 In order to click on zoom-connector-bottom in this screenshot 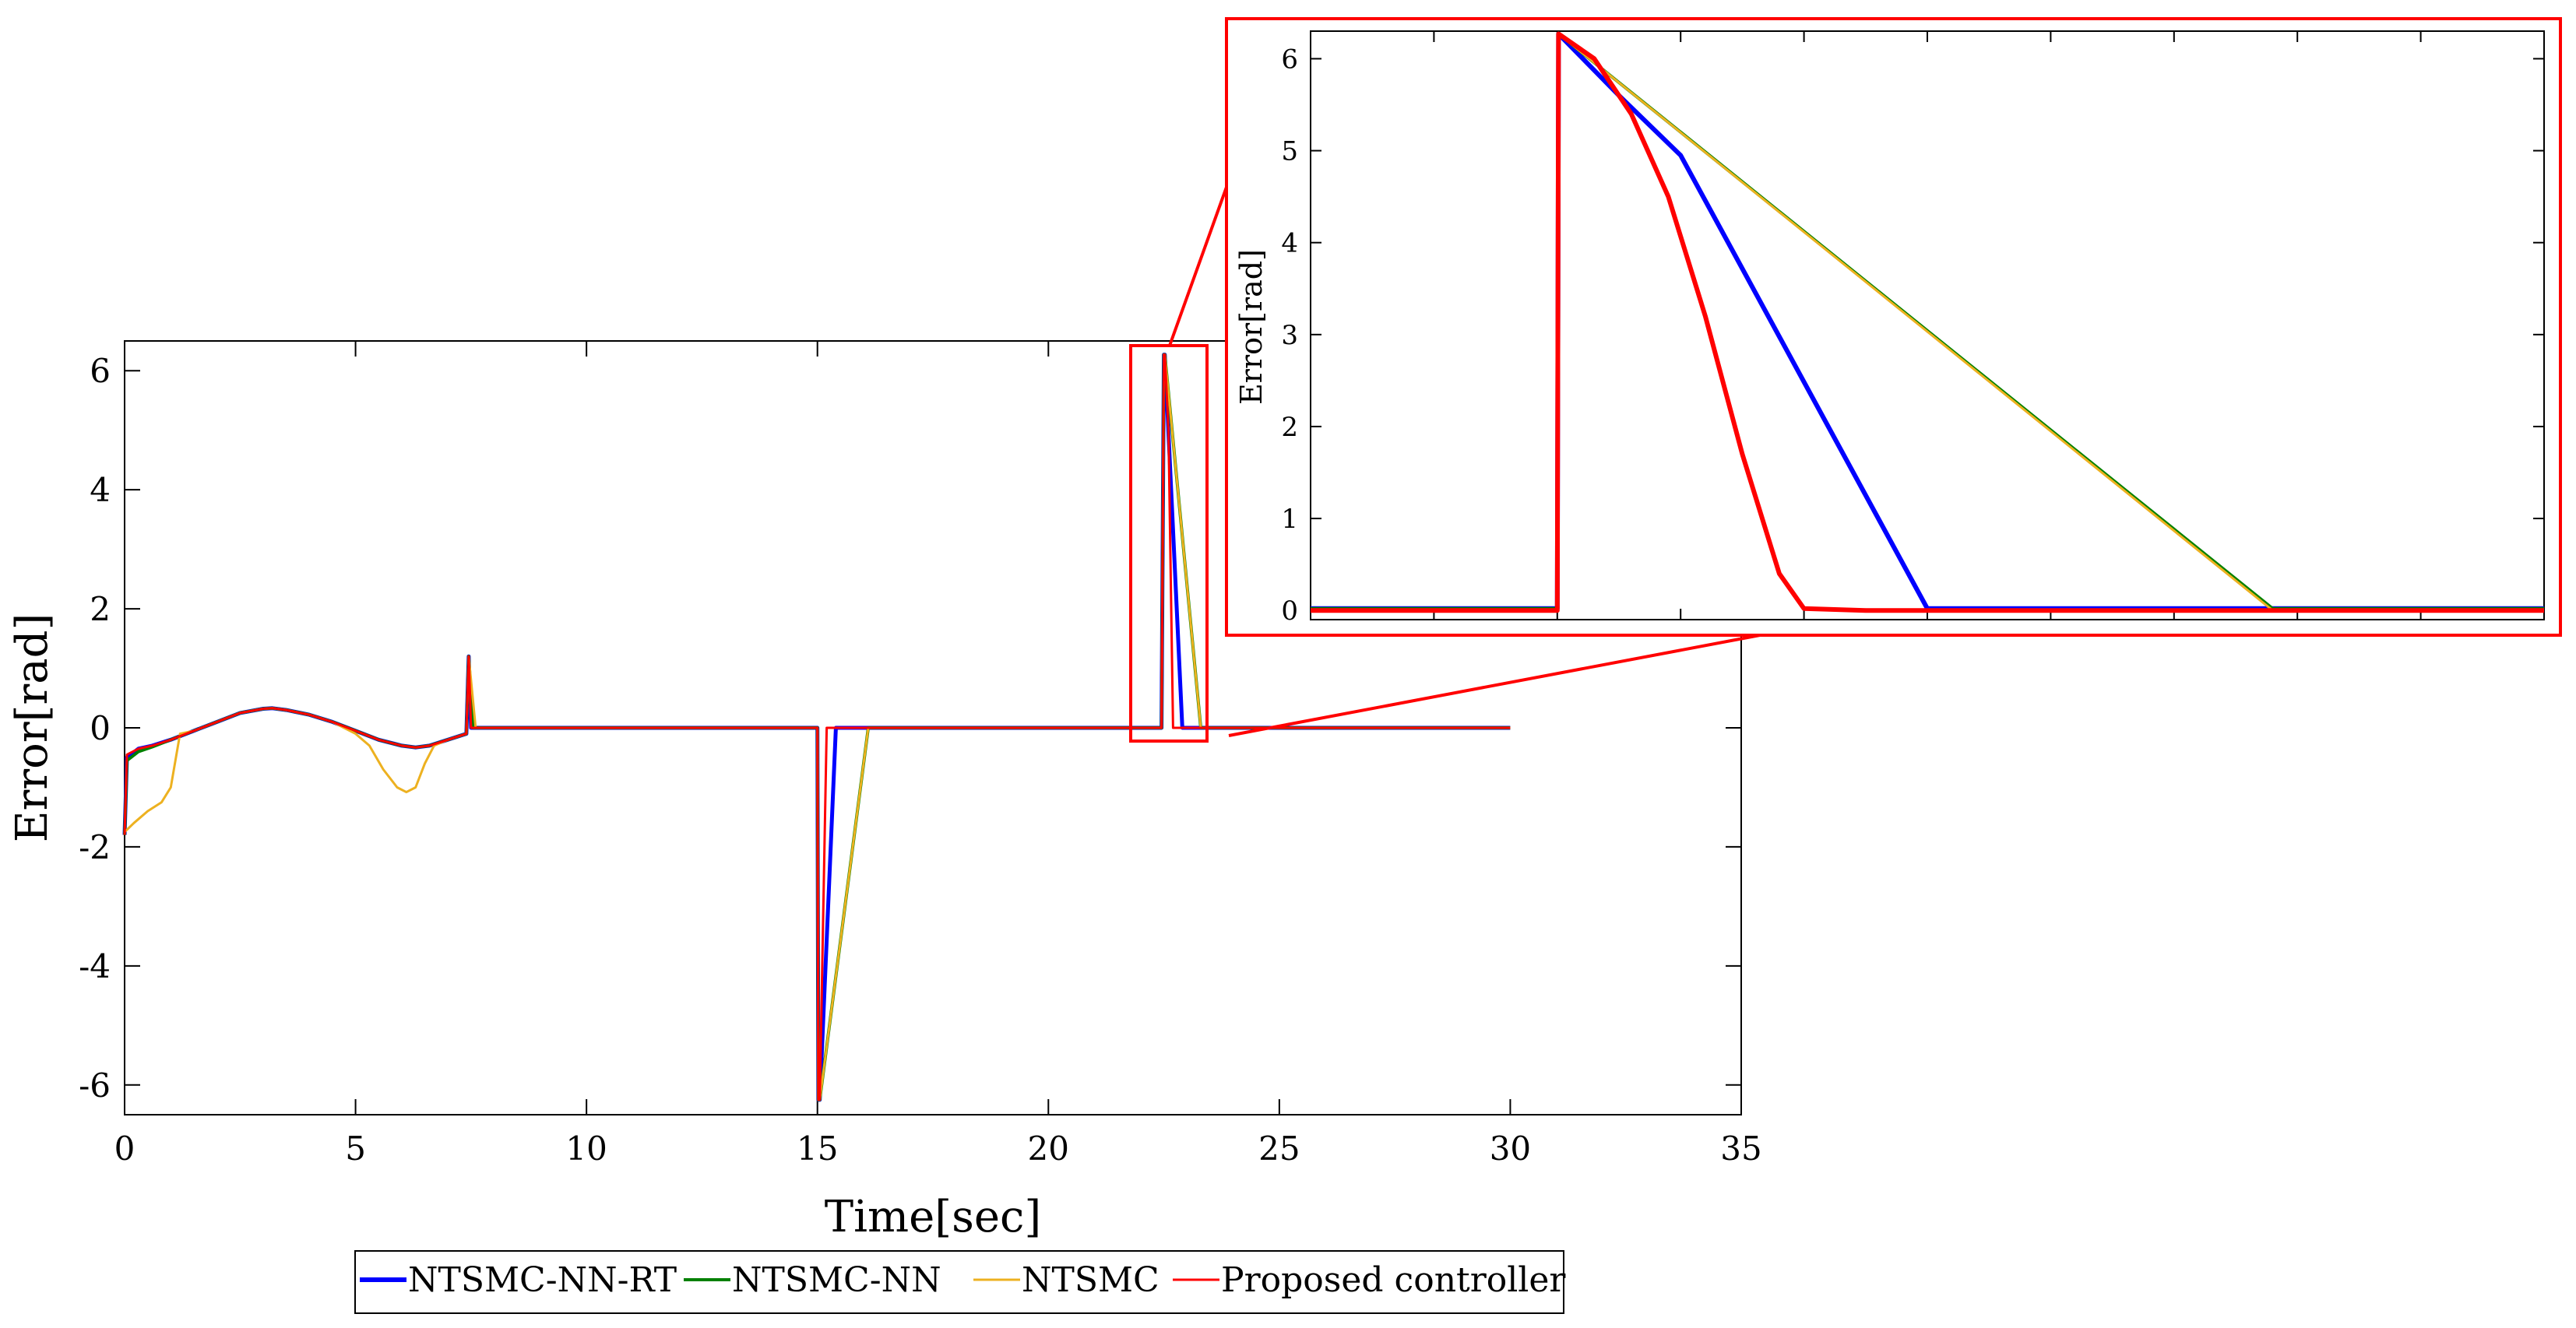, I will do `click(1494, 685)`.